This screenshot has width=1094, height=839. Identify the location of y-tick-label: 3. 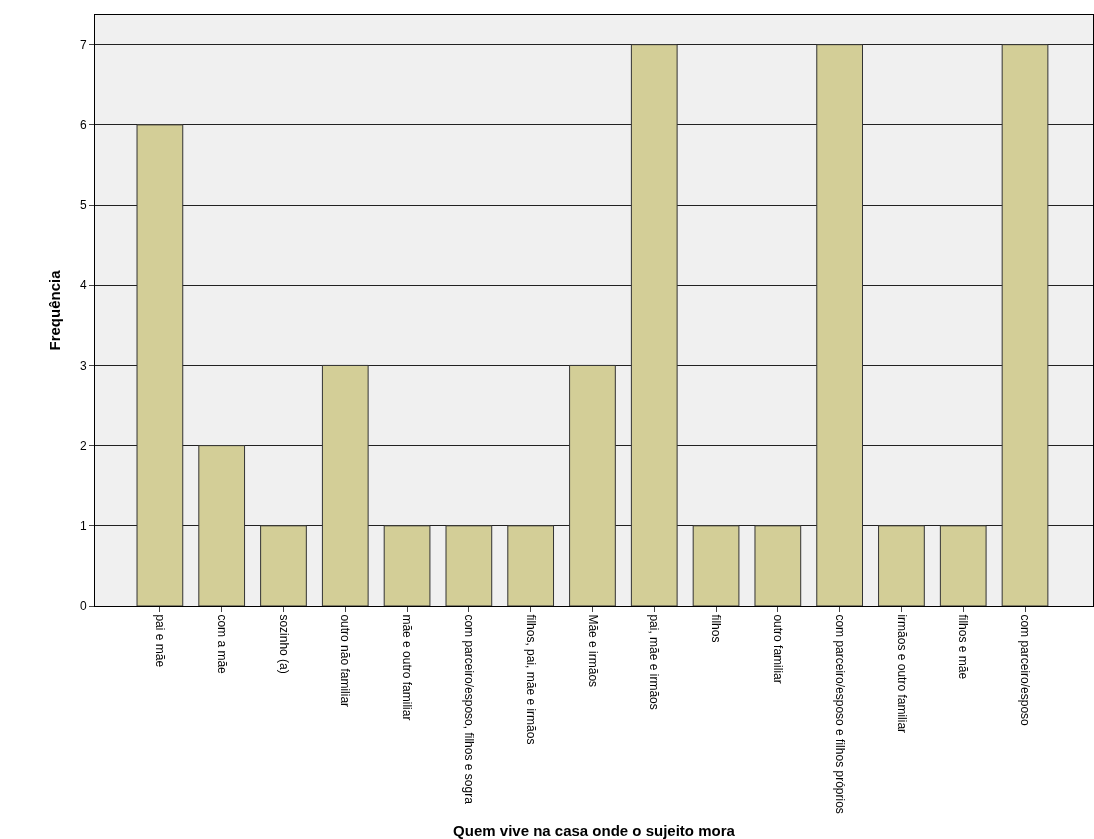
(83, 365).